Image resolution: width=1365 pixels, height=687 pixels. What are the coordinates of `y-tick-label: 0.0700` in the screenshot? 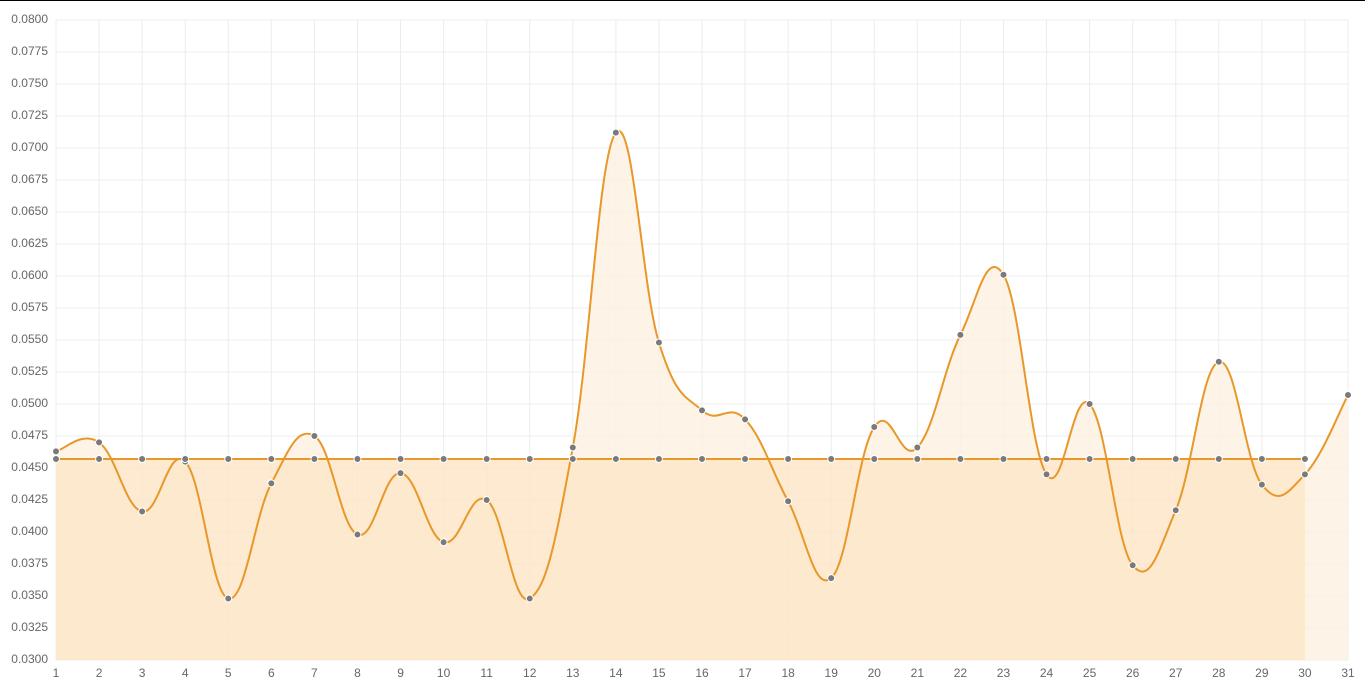 It's located at (29, 147).